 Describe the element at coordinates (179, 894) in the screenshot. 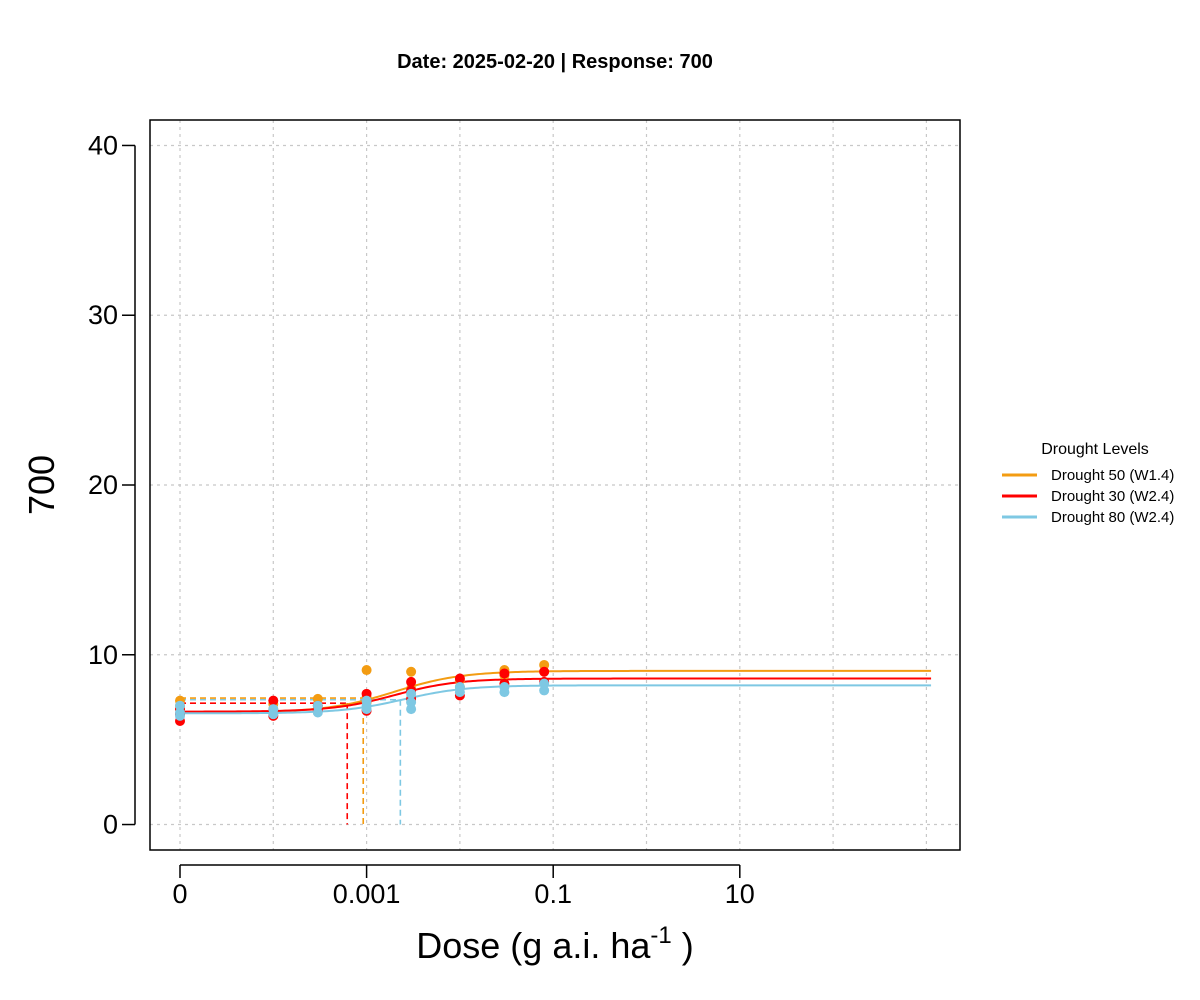

I see `x-tick-label: 0` at that location.